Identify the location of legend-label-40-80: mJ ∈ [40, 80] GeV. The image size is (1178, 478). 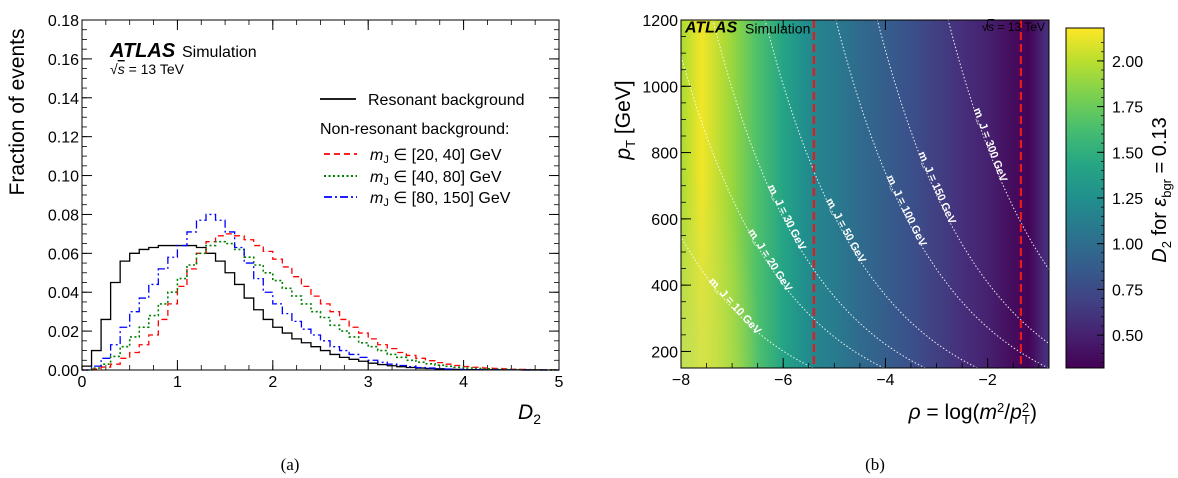
(436, 178).